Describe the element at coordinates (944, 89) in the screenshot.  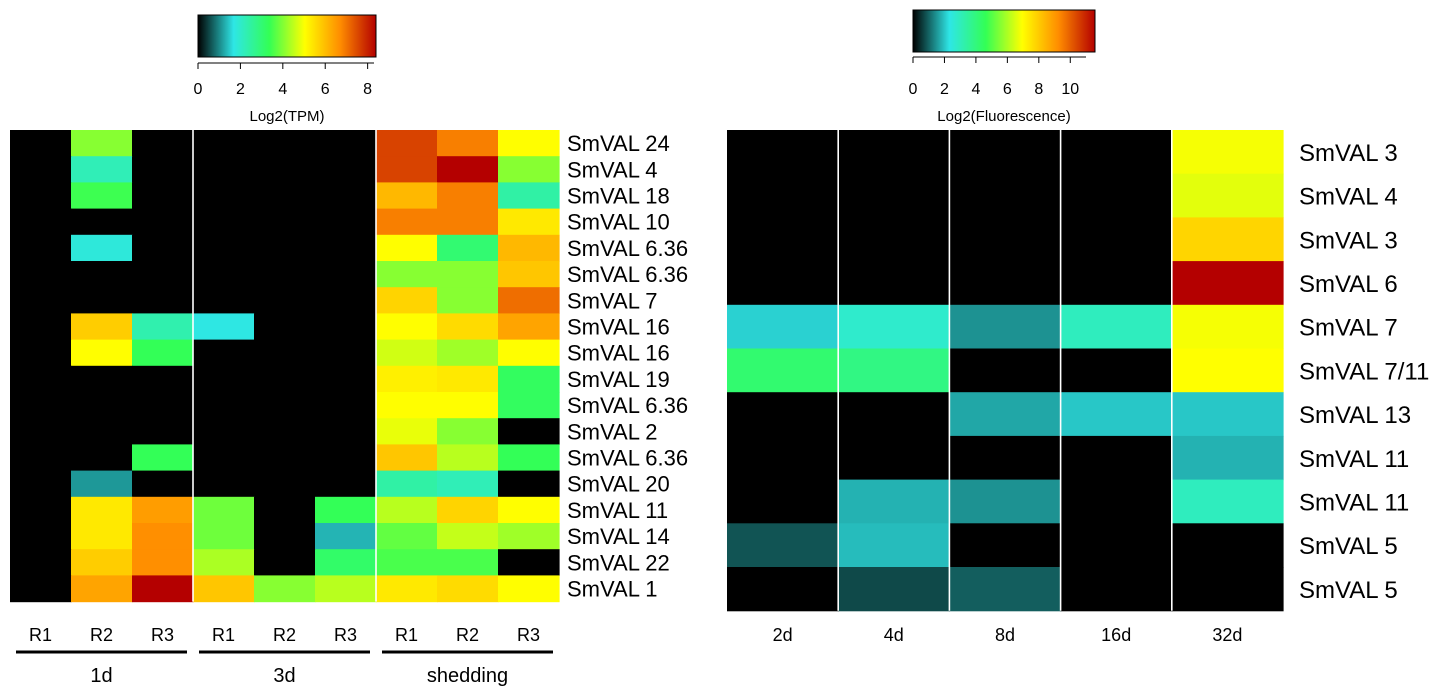
I see `colorbar-fluorescence-tick-label: 2` at that location.